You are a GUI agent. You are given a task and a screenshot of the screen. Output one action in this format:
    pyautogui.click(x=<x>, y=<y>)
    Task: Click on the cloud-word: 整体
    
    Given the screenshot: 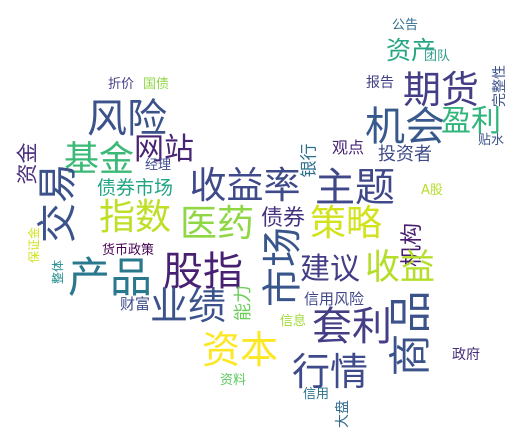 What is the action you would take?
    pyautogui.click(x=58, y=272)
    